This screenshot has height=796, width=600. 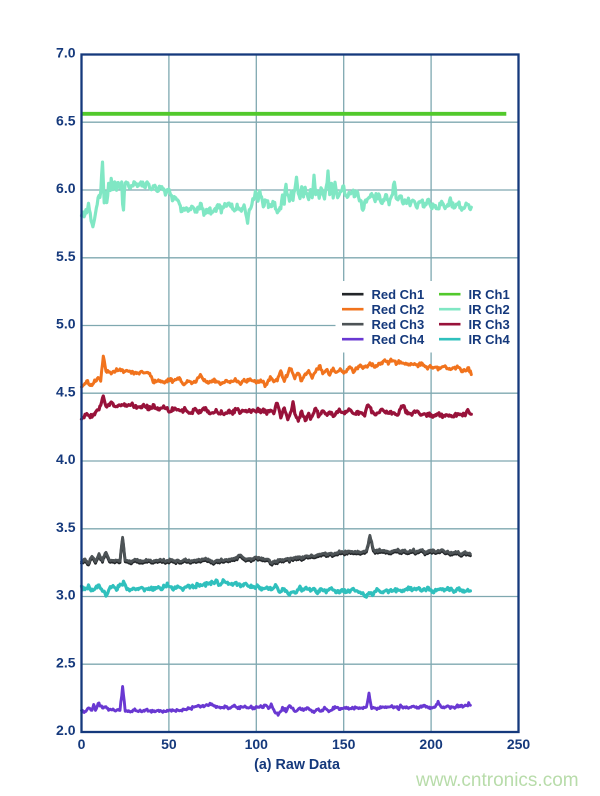 What do you see at coordinates (66, 663) in the screenshot?
I see `svg-text: 2.5` at bounding box center [66, 663].